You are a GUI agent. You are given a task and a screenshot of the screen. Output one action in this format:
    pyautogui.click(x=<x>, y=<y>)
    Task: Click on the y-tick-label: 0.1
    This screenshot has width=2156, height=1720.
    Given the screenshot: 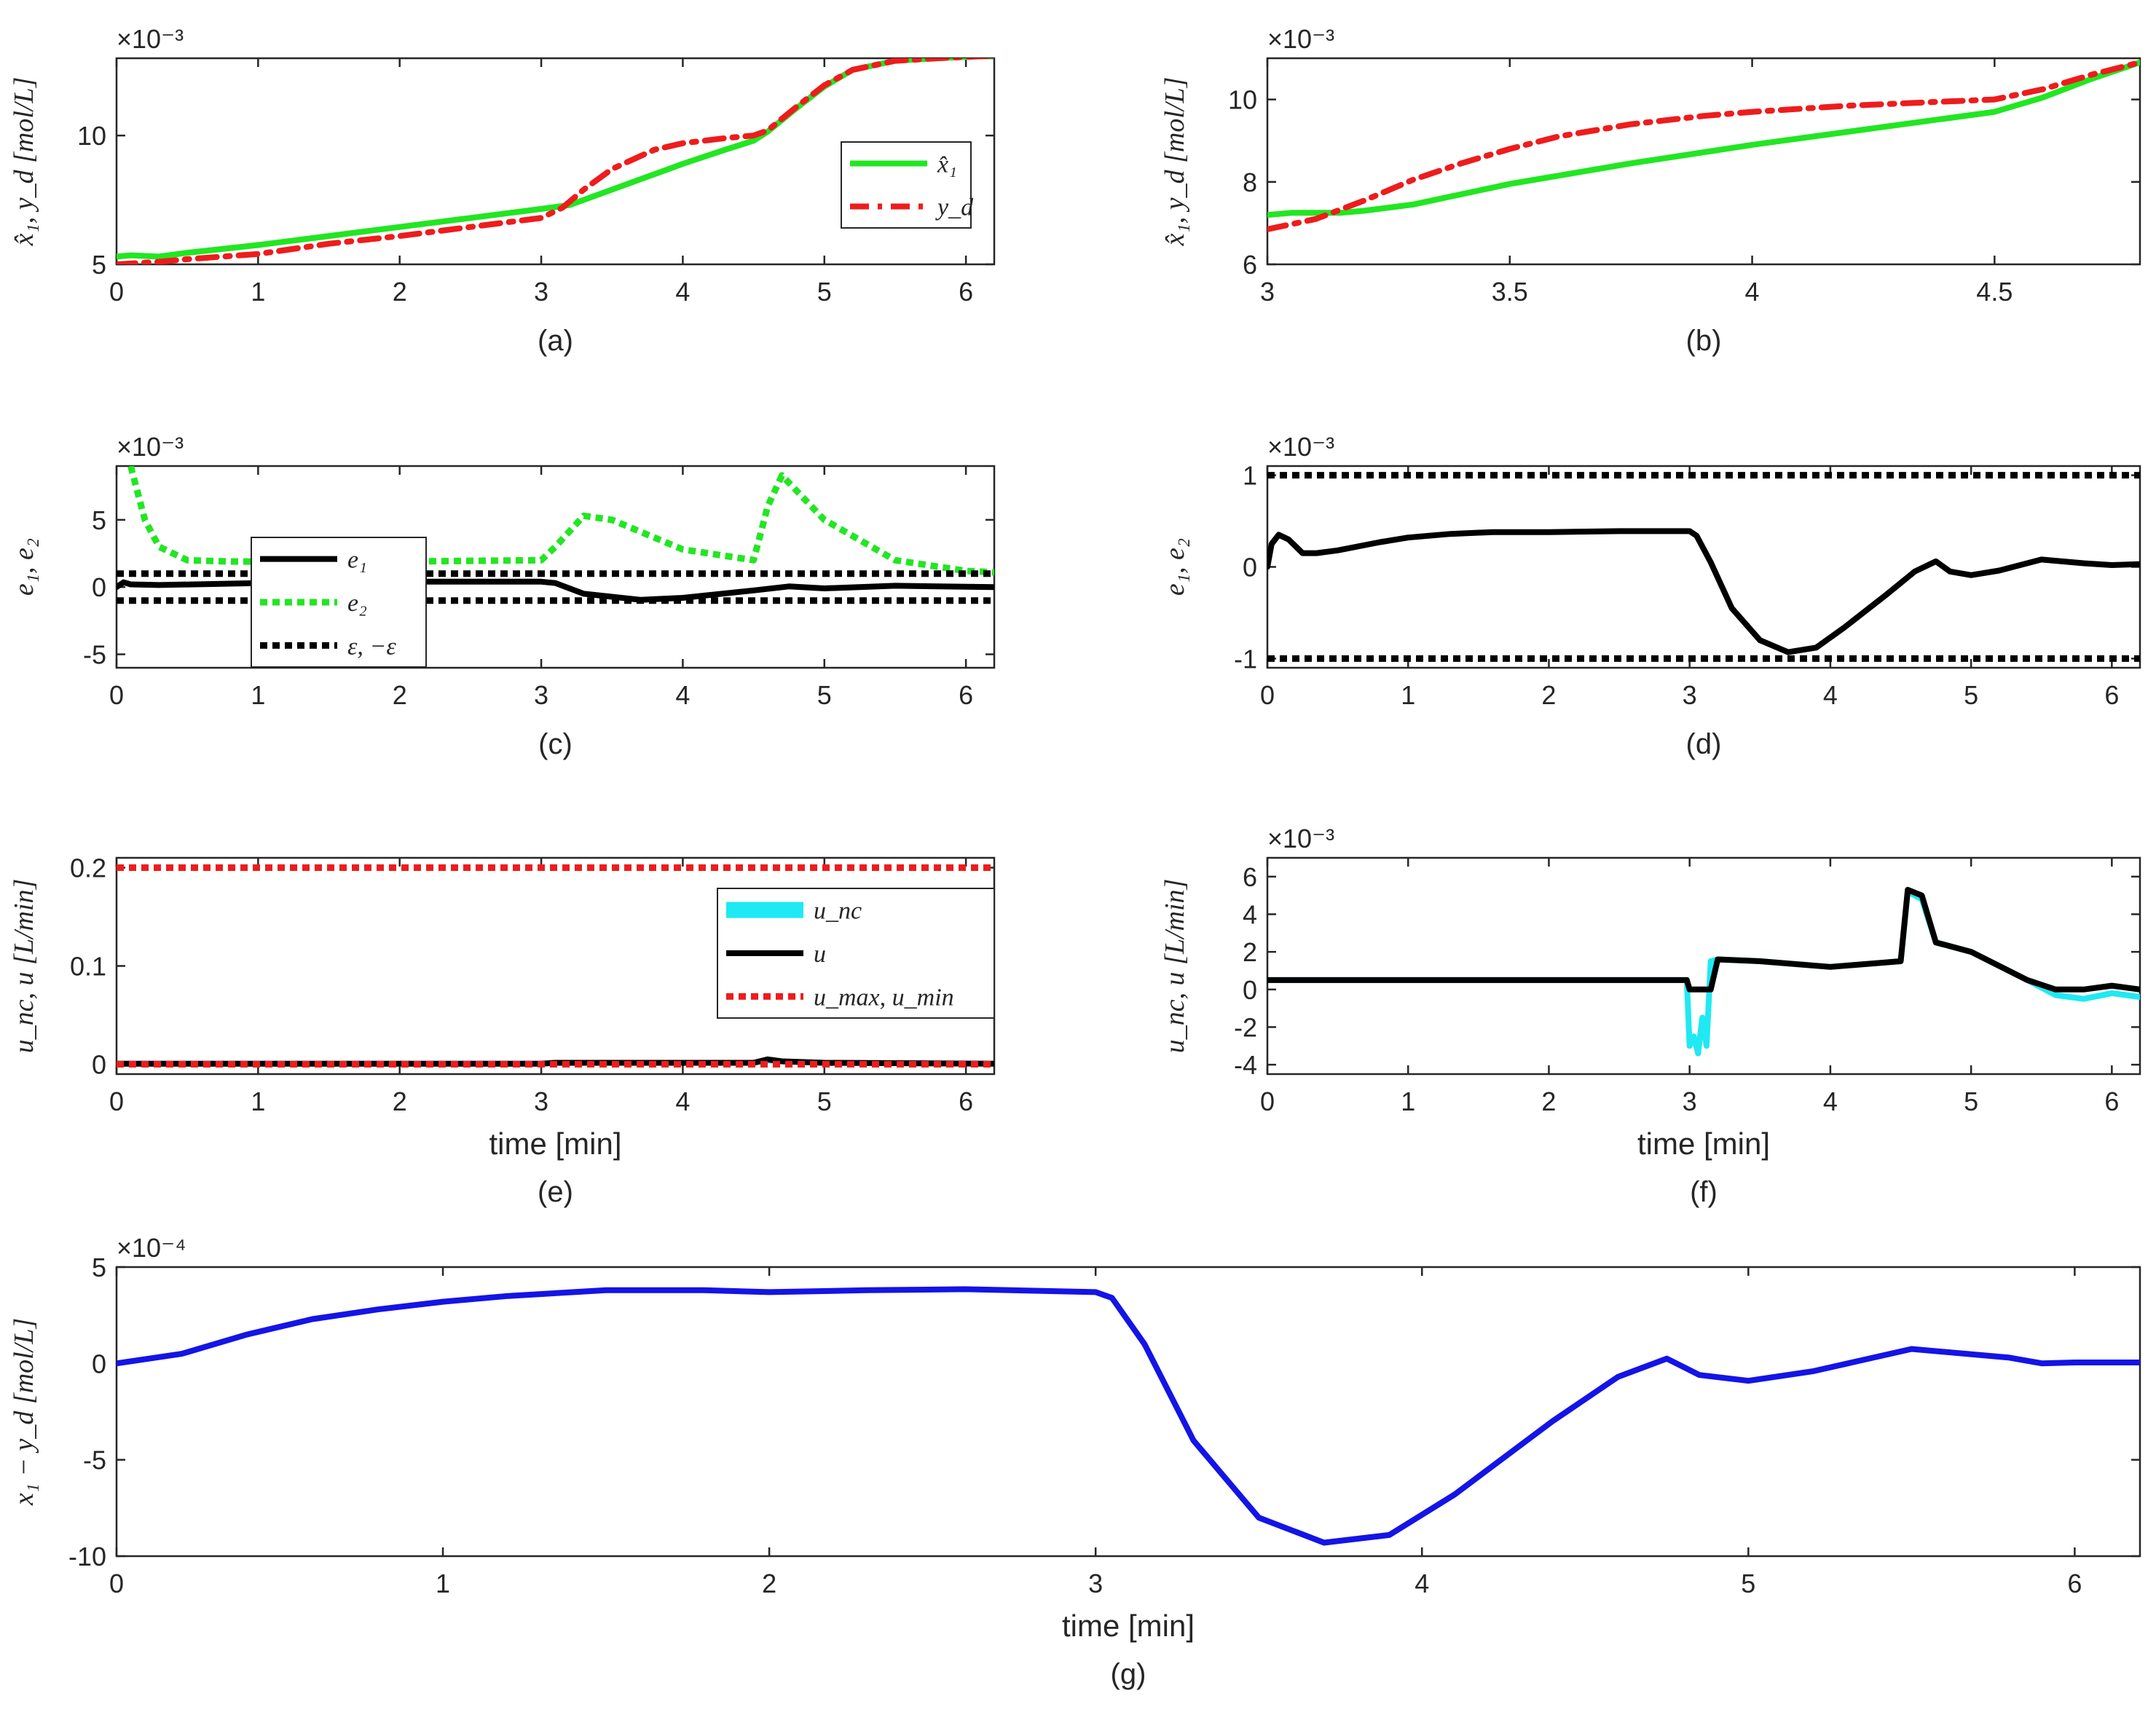 What is the action you would take?
    pyautogui.click(x=88, y=967)
    